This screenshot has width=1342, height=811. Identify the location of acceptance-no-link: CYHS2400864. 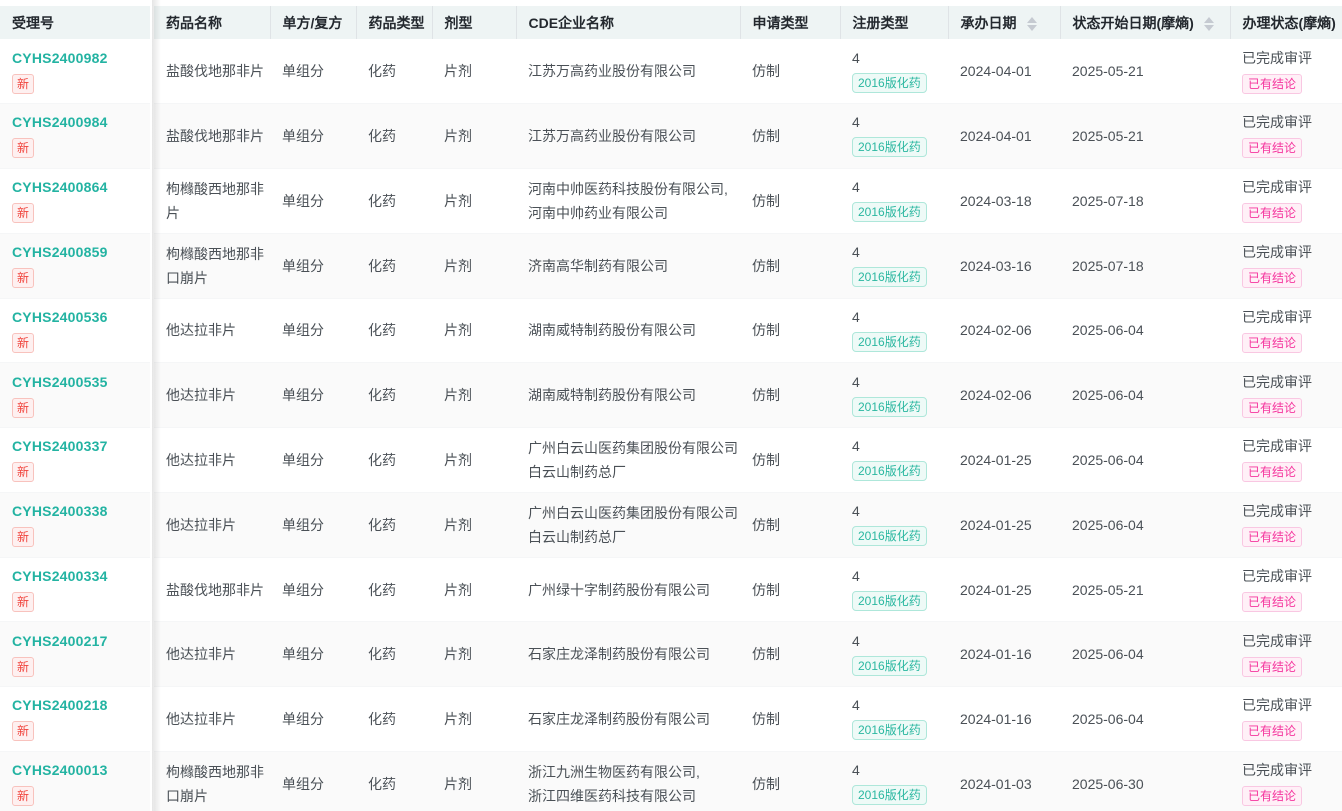
(60, 187).